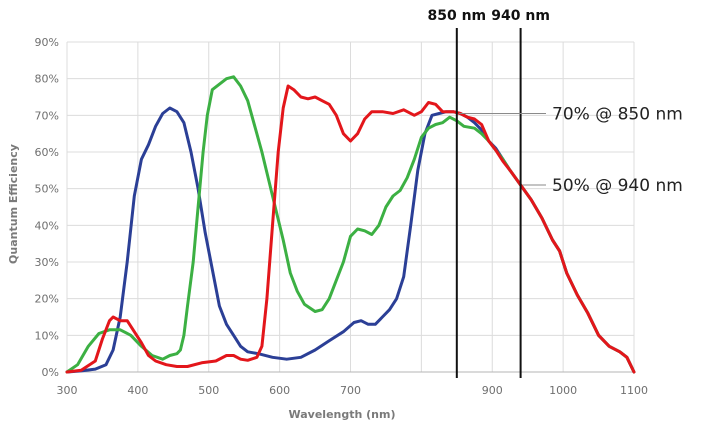 The width and height of the screenshot is (706, 432). Describe the element at coordinates (47, 115) in the screenshot. I see `y-tick-label: 70%` at that location.